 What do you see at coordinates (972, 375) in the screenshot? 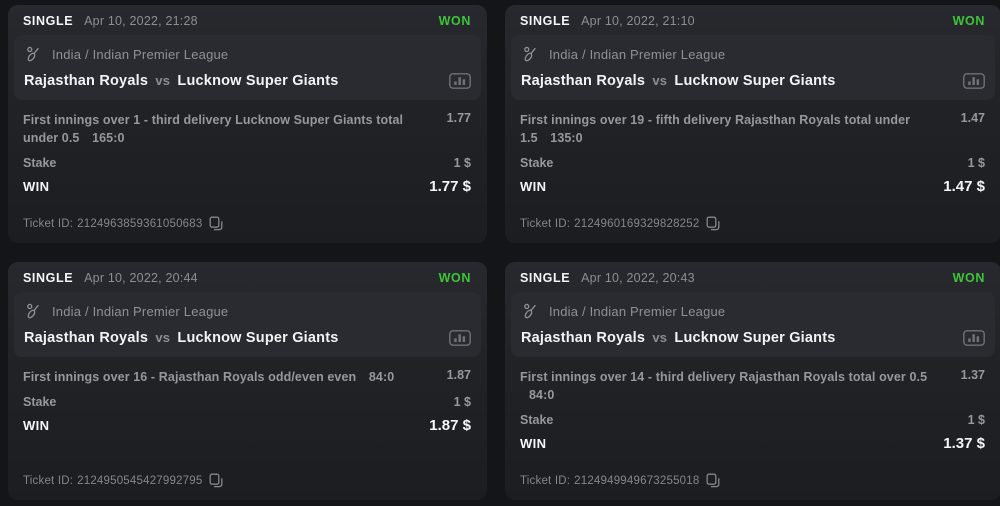
I see `bet-odds: 1.37` at bounding box center [972, 375].